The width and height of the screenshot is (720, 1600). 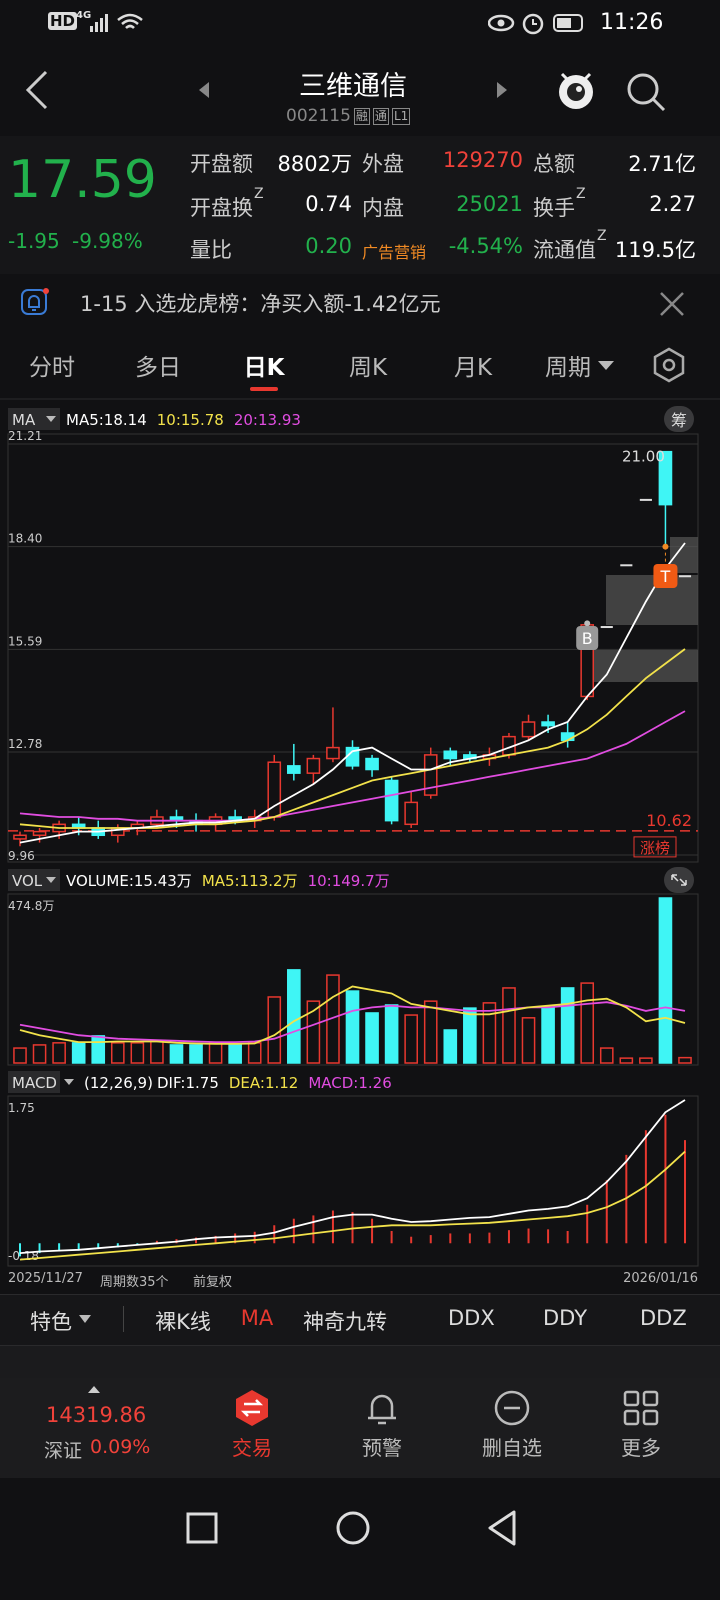 I want to click on index-caret, so click(x=94, y=1389).